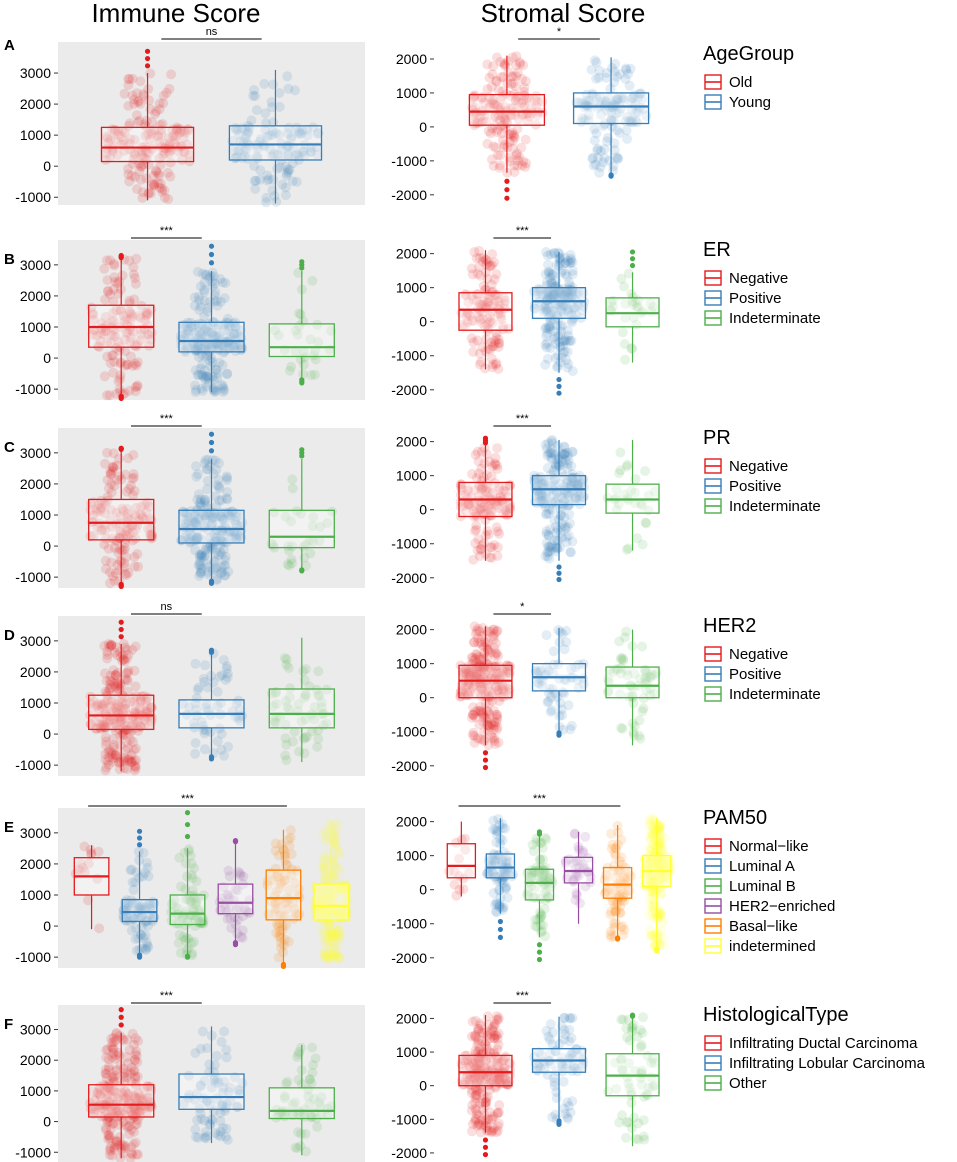  What do you see at coordinates (751, 926) in the screenshot?
I see `legend-item-basal-like: Basal−like` at bounding box center [751, 926].